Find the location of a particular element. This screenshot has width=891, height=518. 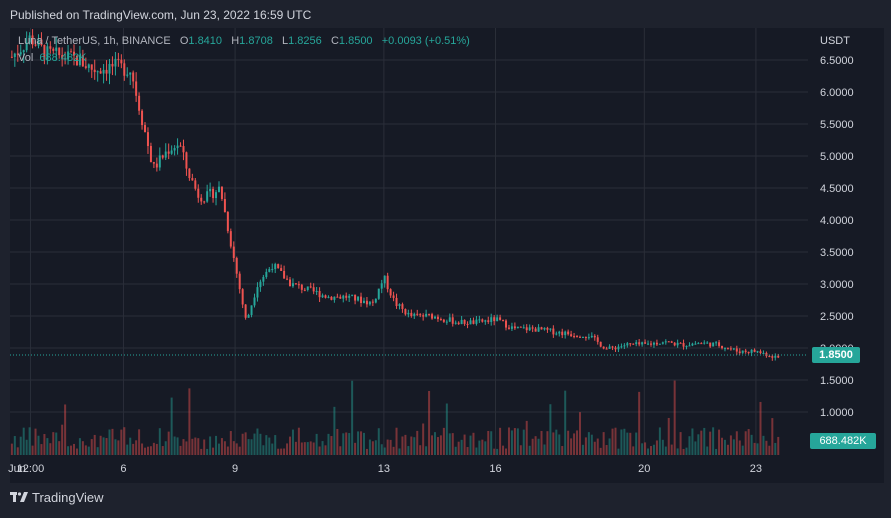

low-label: L is located at coordinates (285, 41).